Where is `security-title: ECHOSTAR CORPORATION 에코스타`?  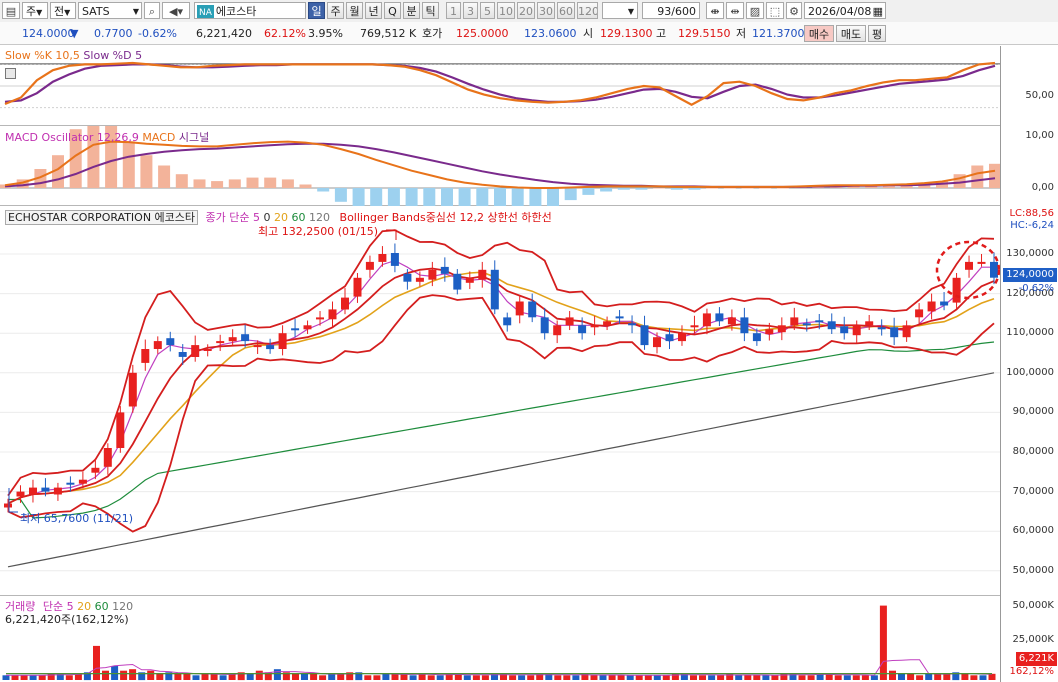
security-title: ECHOSTAR CORPORATION 에코스타 is located at coordinates (102, 217).